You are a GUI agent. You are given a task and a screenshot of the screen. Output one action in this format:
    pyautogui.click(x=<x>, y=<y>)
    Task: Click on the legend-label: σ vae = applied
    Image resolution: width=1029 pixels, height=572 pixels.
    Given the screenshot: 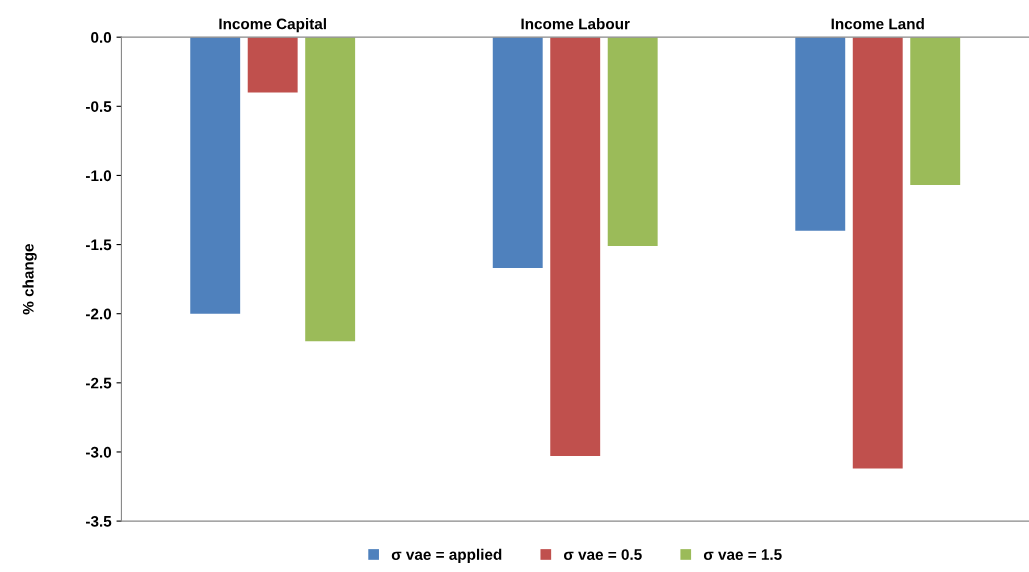 What is the action you would take?
    pyautogui.click(x=446, y=555)
    